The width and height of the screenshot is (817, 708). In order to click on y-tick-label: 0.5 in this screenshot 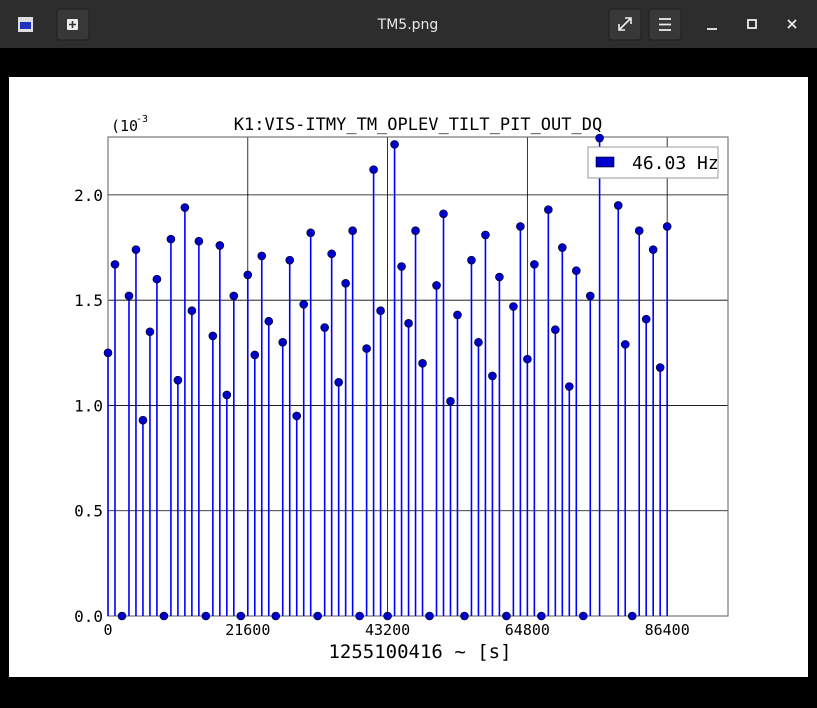, I will do `click(88, 511)`.